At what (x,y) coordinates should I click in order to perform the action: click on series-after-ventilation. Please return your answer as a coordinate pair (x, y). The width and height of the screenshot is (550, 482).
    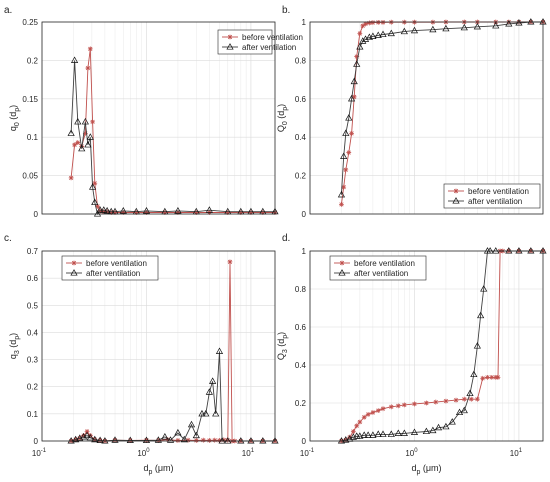
    Looking at the image, I should click on (173, 136).